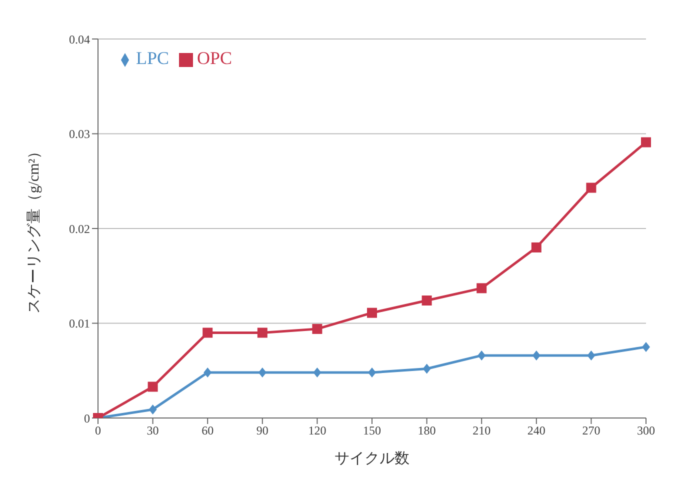 The image size is (674, 491). I want to click on y-tick-label: 0, so click(87, 418).